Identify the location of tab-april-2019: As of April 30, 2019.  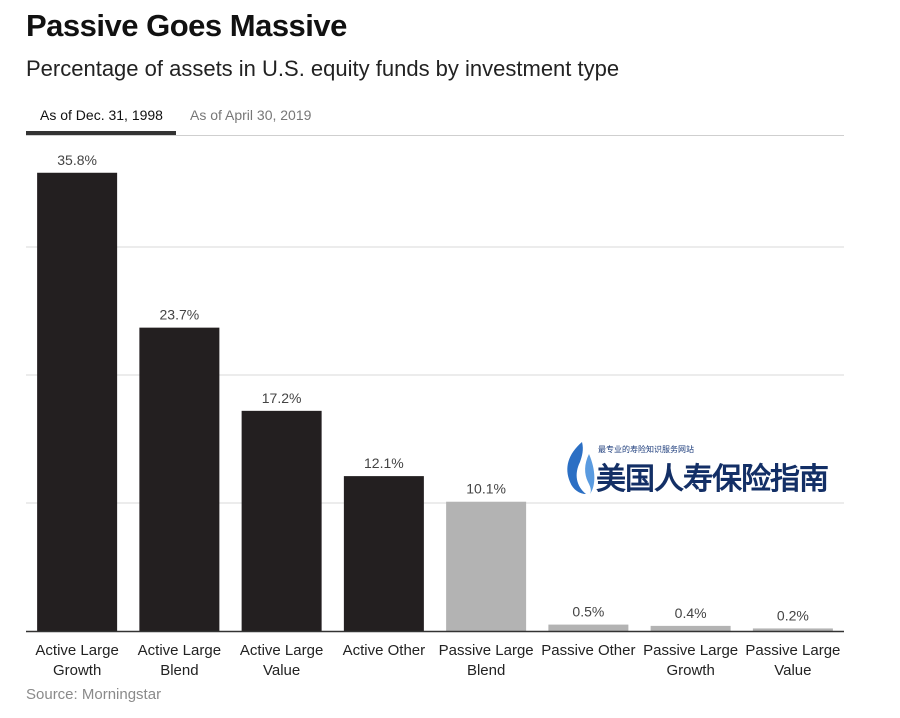
(251, 115).